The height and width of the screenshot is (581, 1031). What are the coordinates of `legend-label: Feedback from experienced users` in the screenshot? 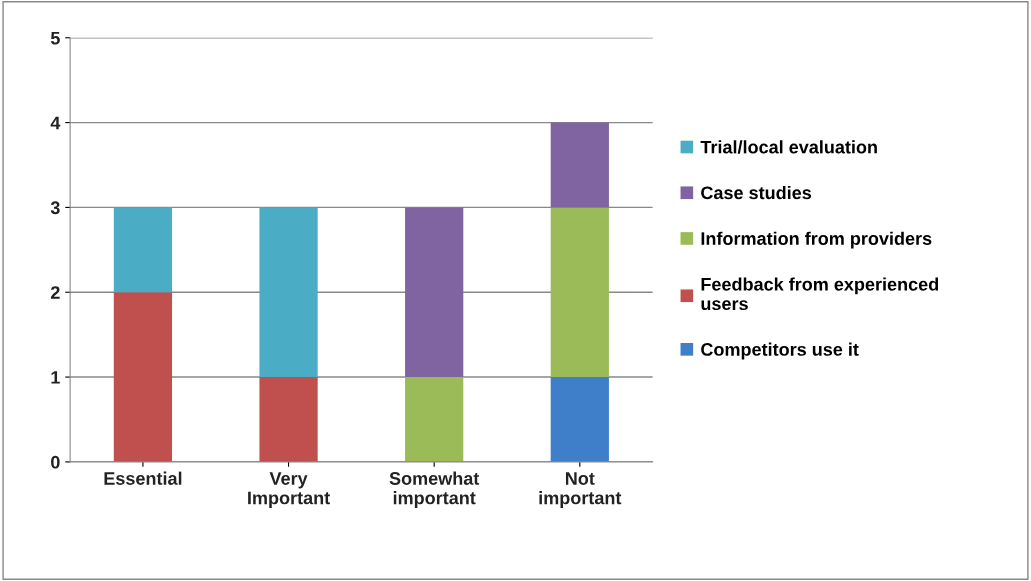 It's located at (820, 294).